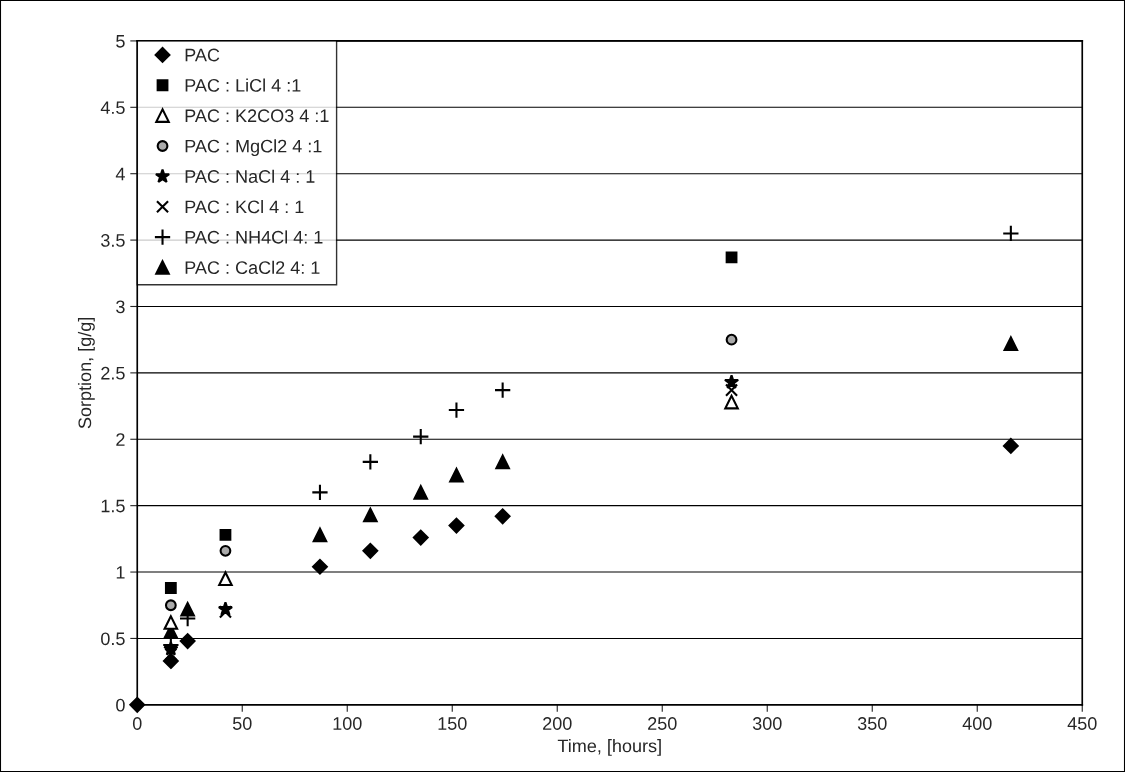 The height and width of the screenshot is (772, 1125). What do you see at coordinates (1082, 723) in the screenshot?
I see `x-tick-label: 450` at bounding box center [1082, 723].